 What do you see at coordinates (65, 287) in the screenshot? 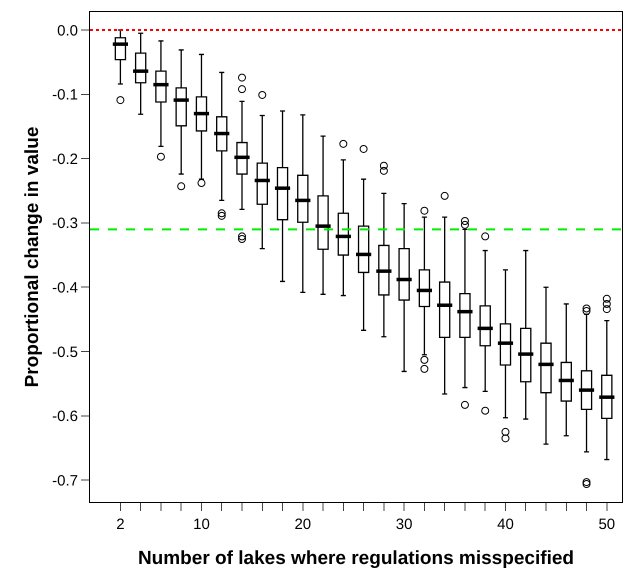
I see `y-tick-label: -0.4` at bounding box center [65, 287].